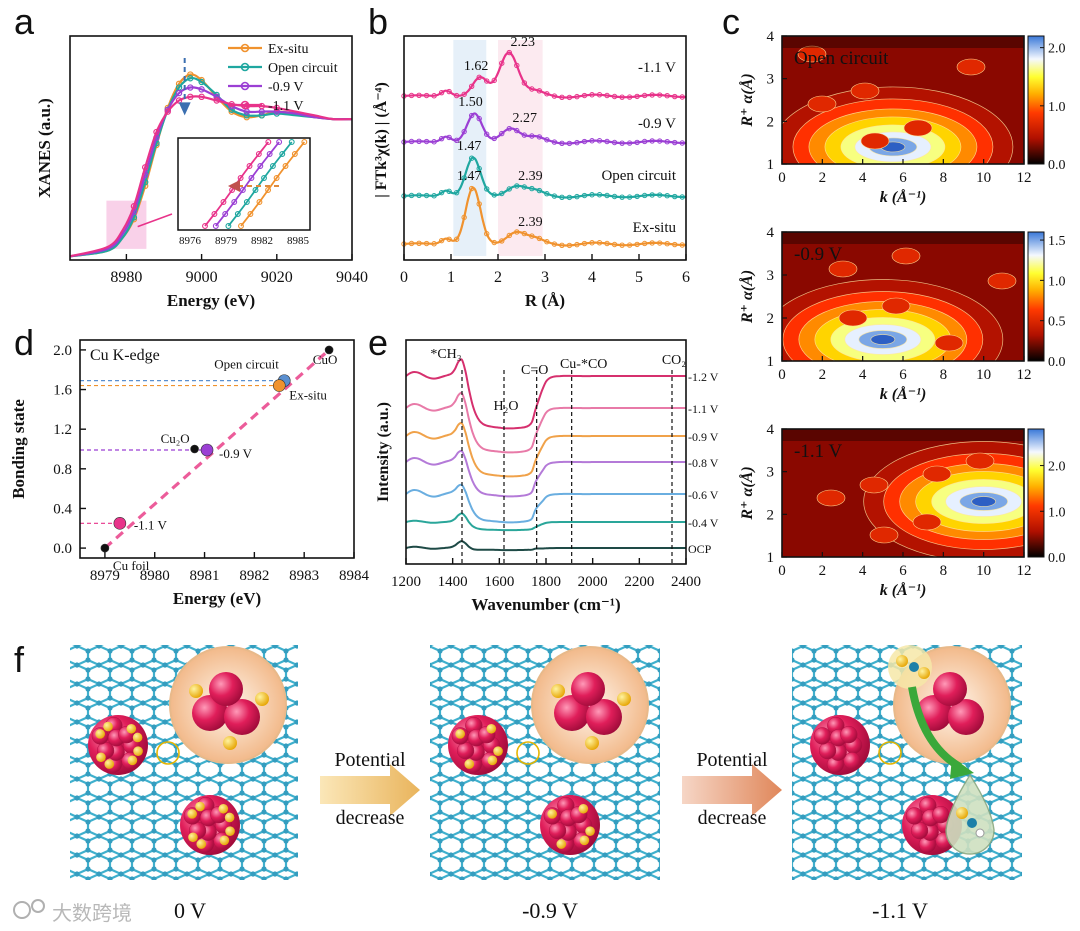 This screenshot has width=1080, height=931. What do you see at coordinates (22, 910) in the screenshot?
I see `watermark-logo-icon` at bounding box center [22, 910].